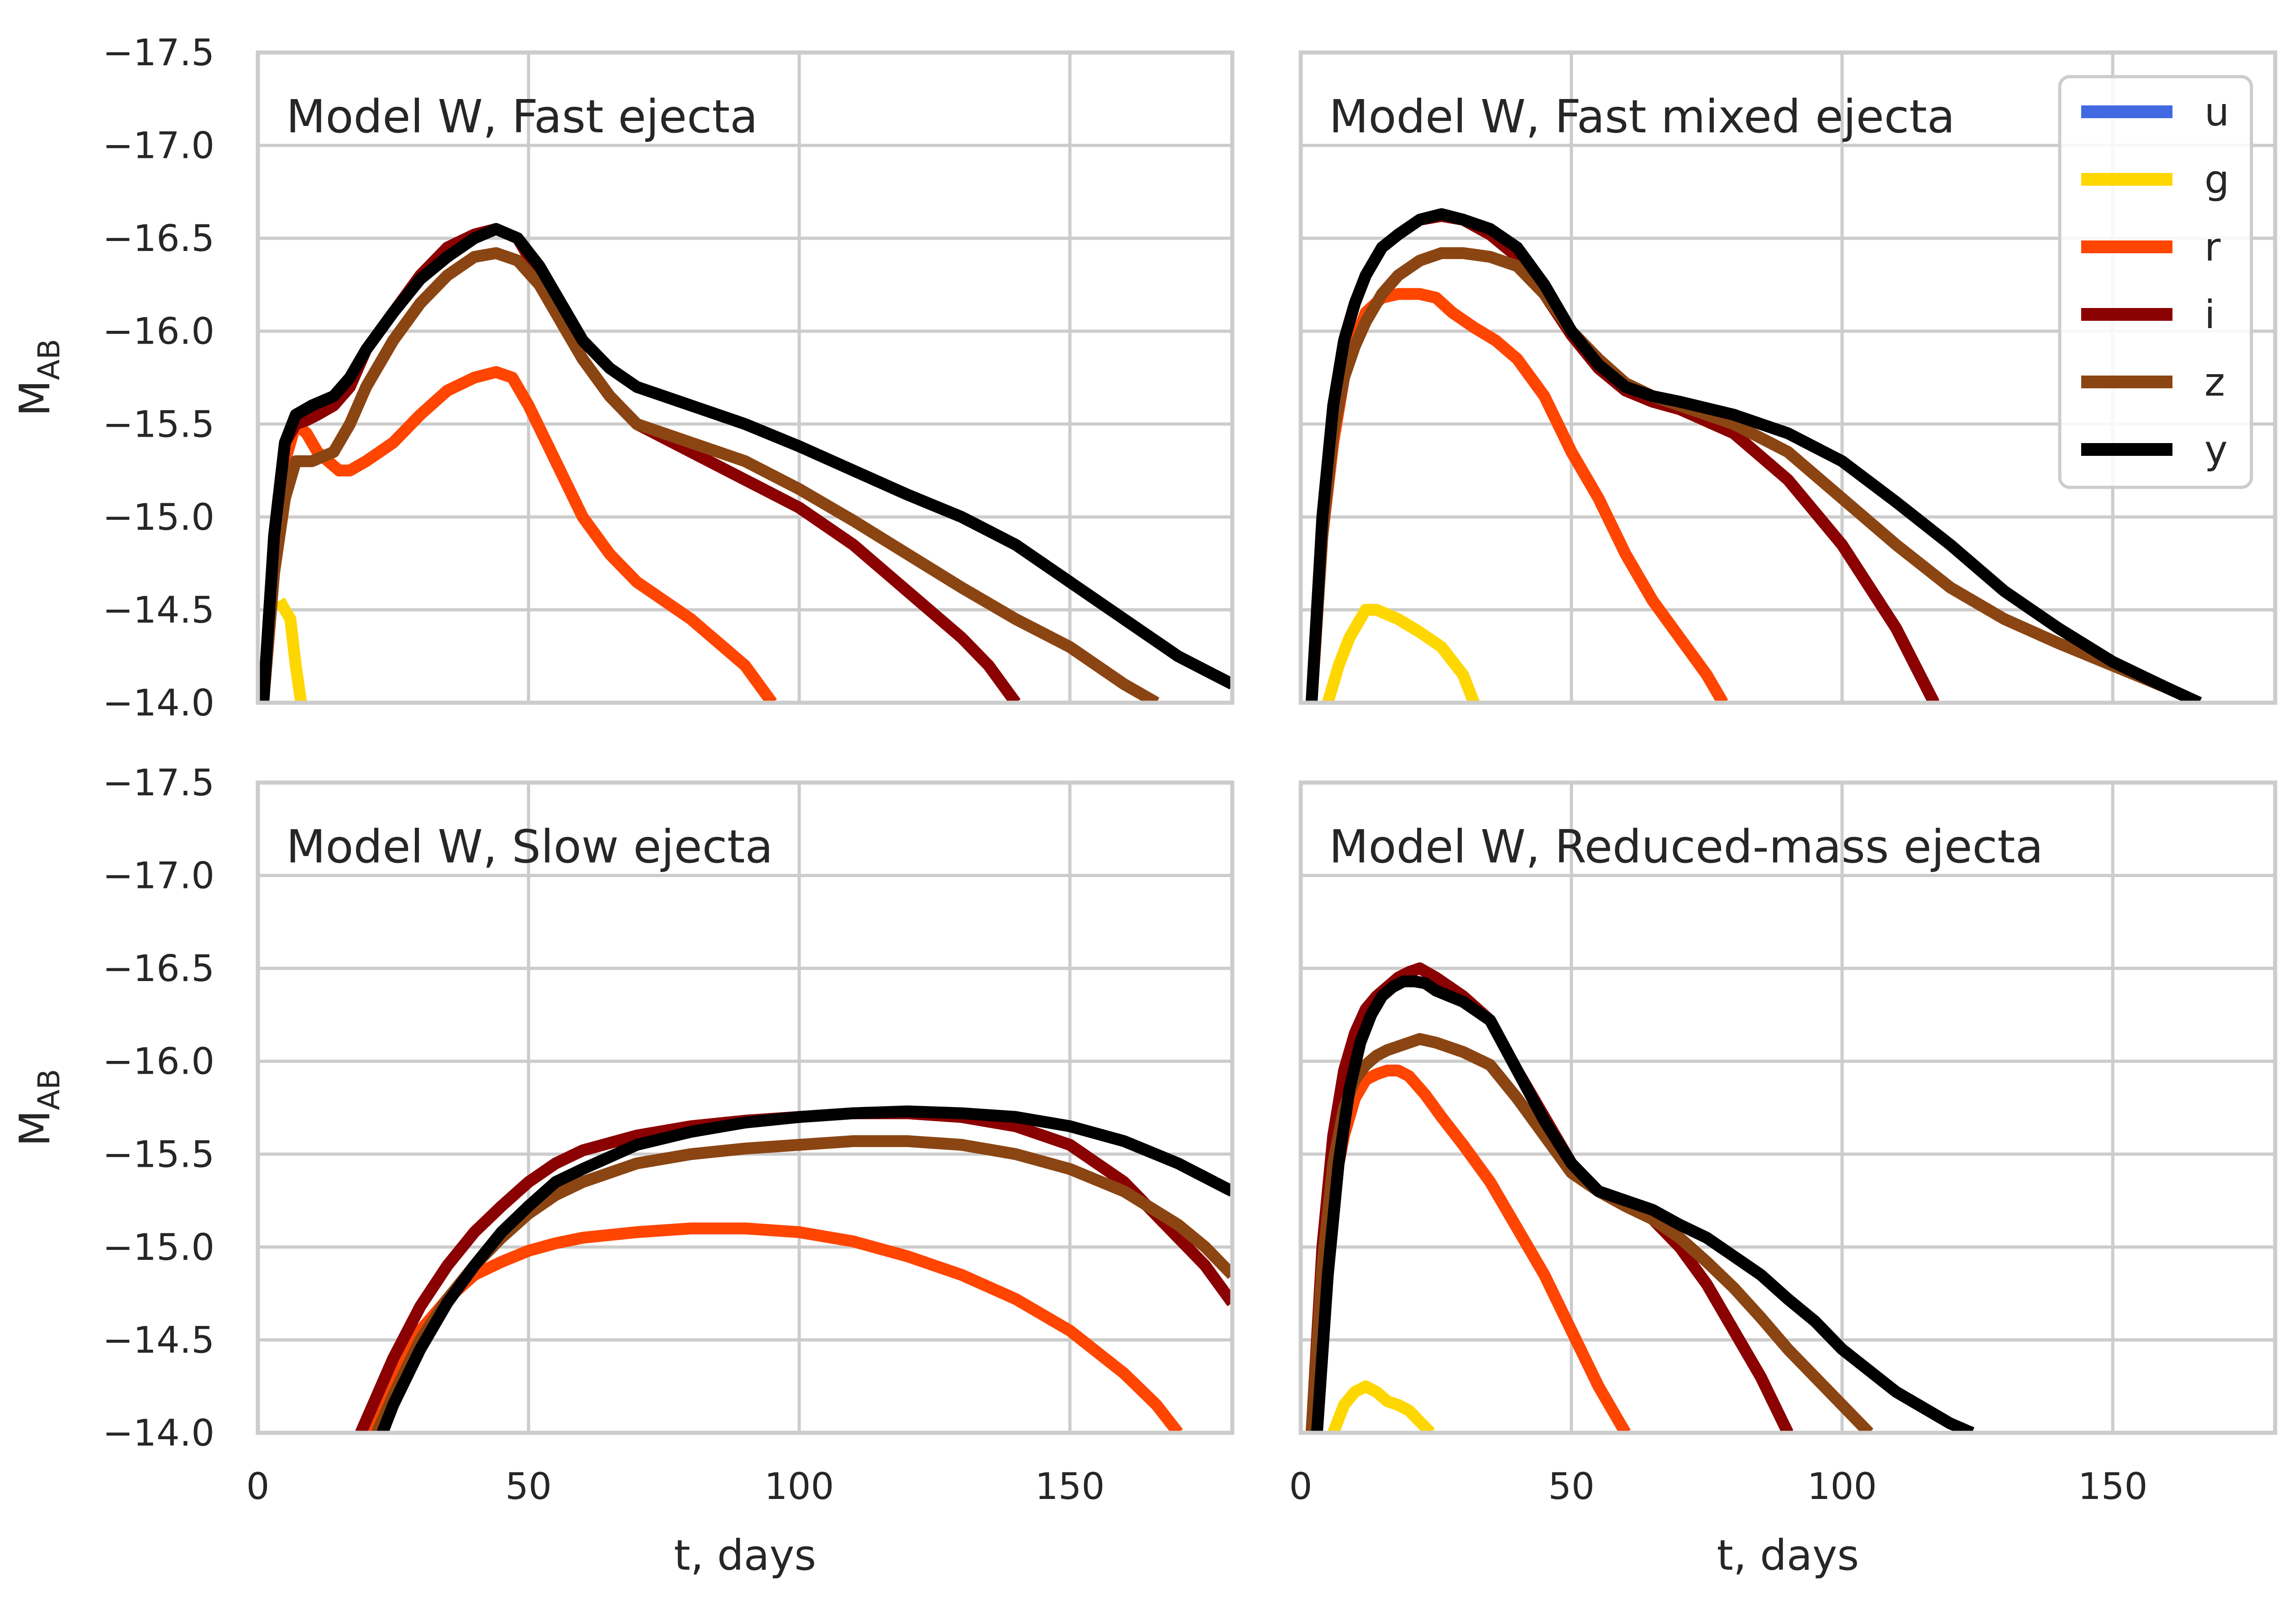 The image size is (2282, 1624). What do you see at coordinates (2217, 112) in the screenshot?
I see `legend-label-u: u` at bounding box center [2217, 112].